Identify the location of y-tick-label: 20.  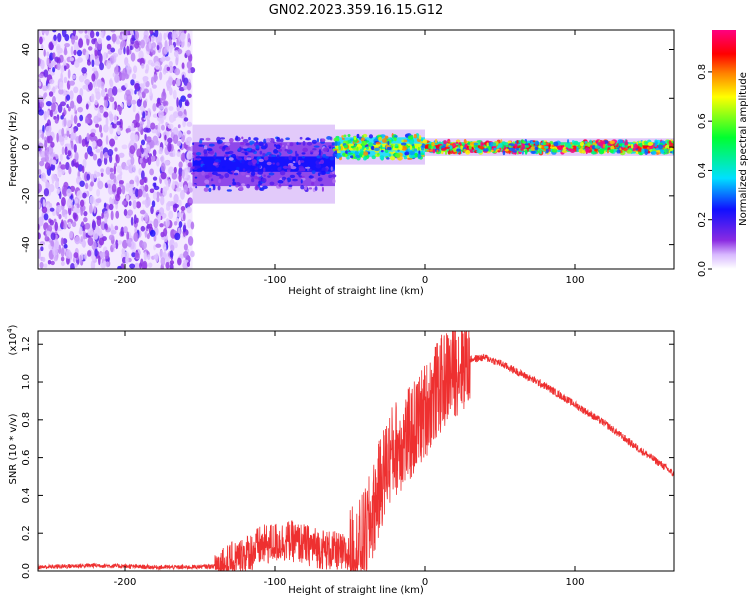
(26, 98).